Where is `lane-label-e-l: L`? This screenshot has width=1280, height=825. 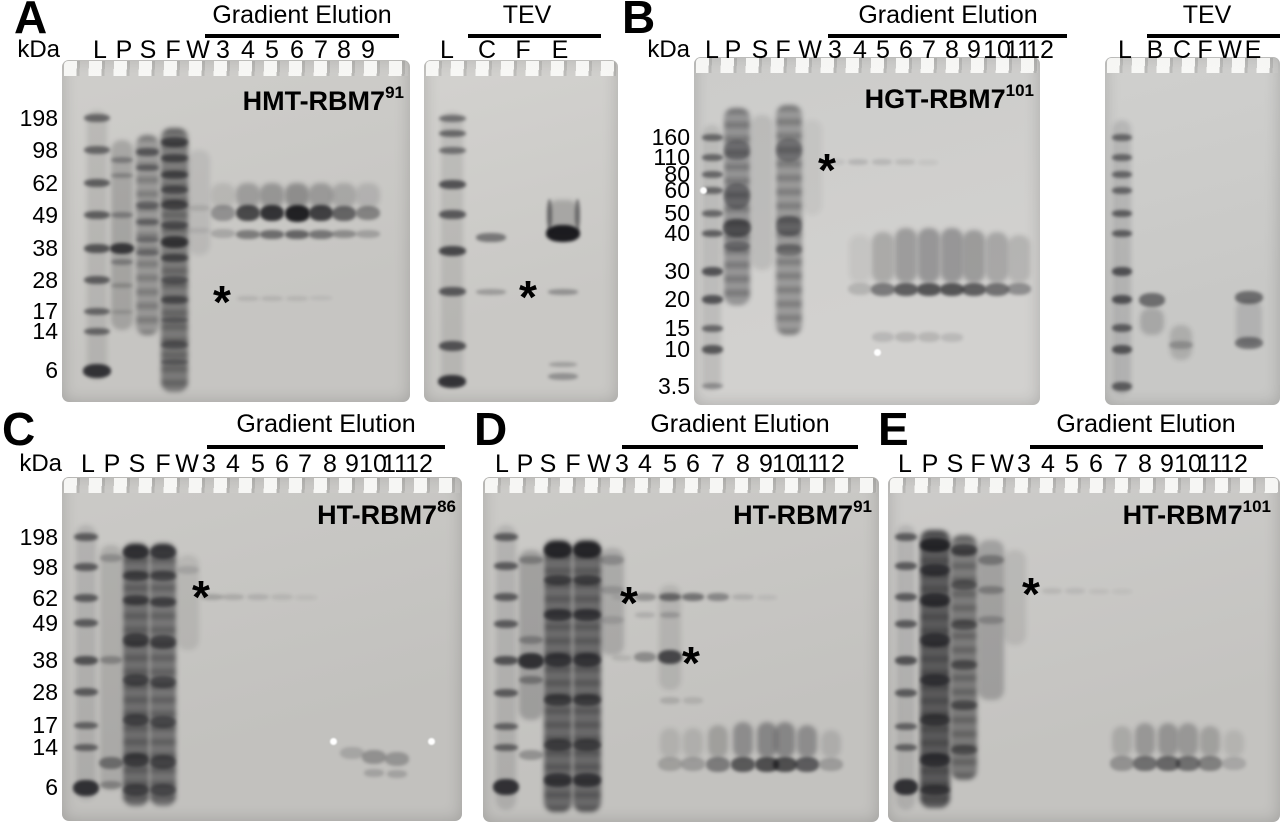
lane-label-e-l: L is located at coordinates (905, 464).